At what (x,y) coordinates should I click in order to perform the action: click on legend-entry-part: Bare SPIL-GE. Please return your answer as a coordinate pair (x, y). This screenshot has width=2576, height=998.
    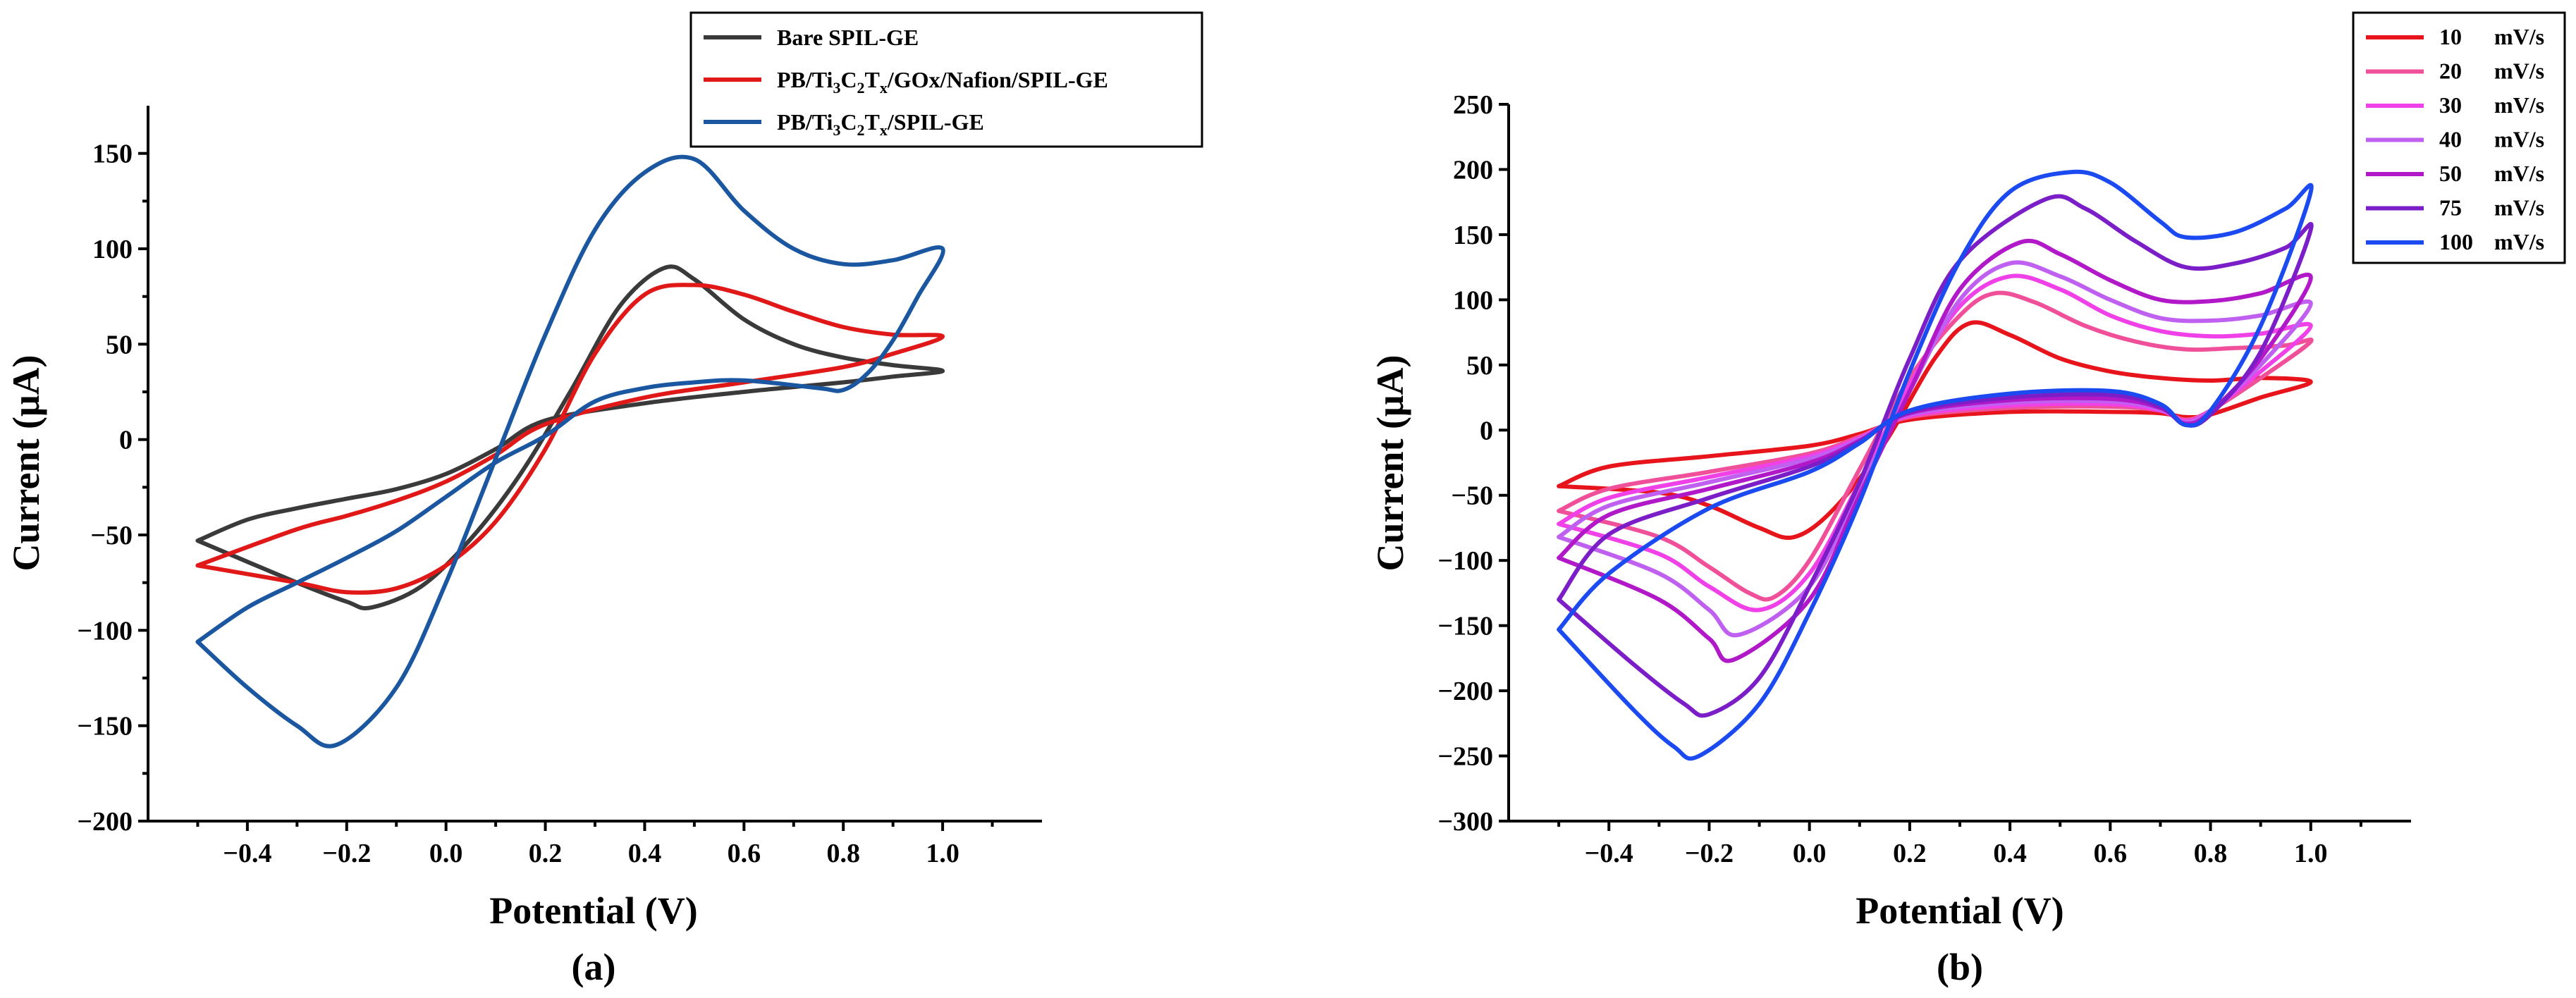
    Looking at the image, I should click on (848, 37).